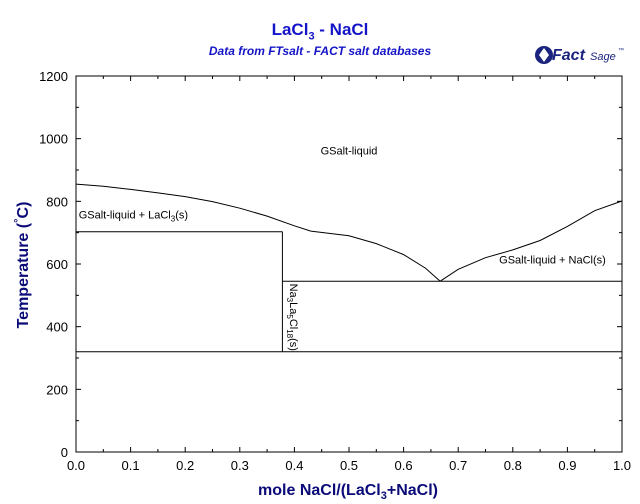  Describe the element at coordinates (57, 389) in the screenshot. I see `y-tick-label: 200` at that location.